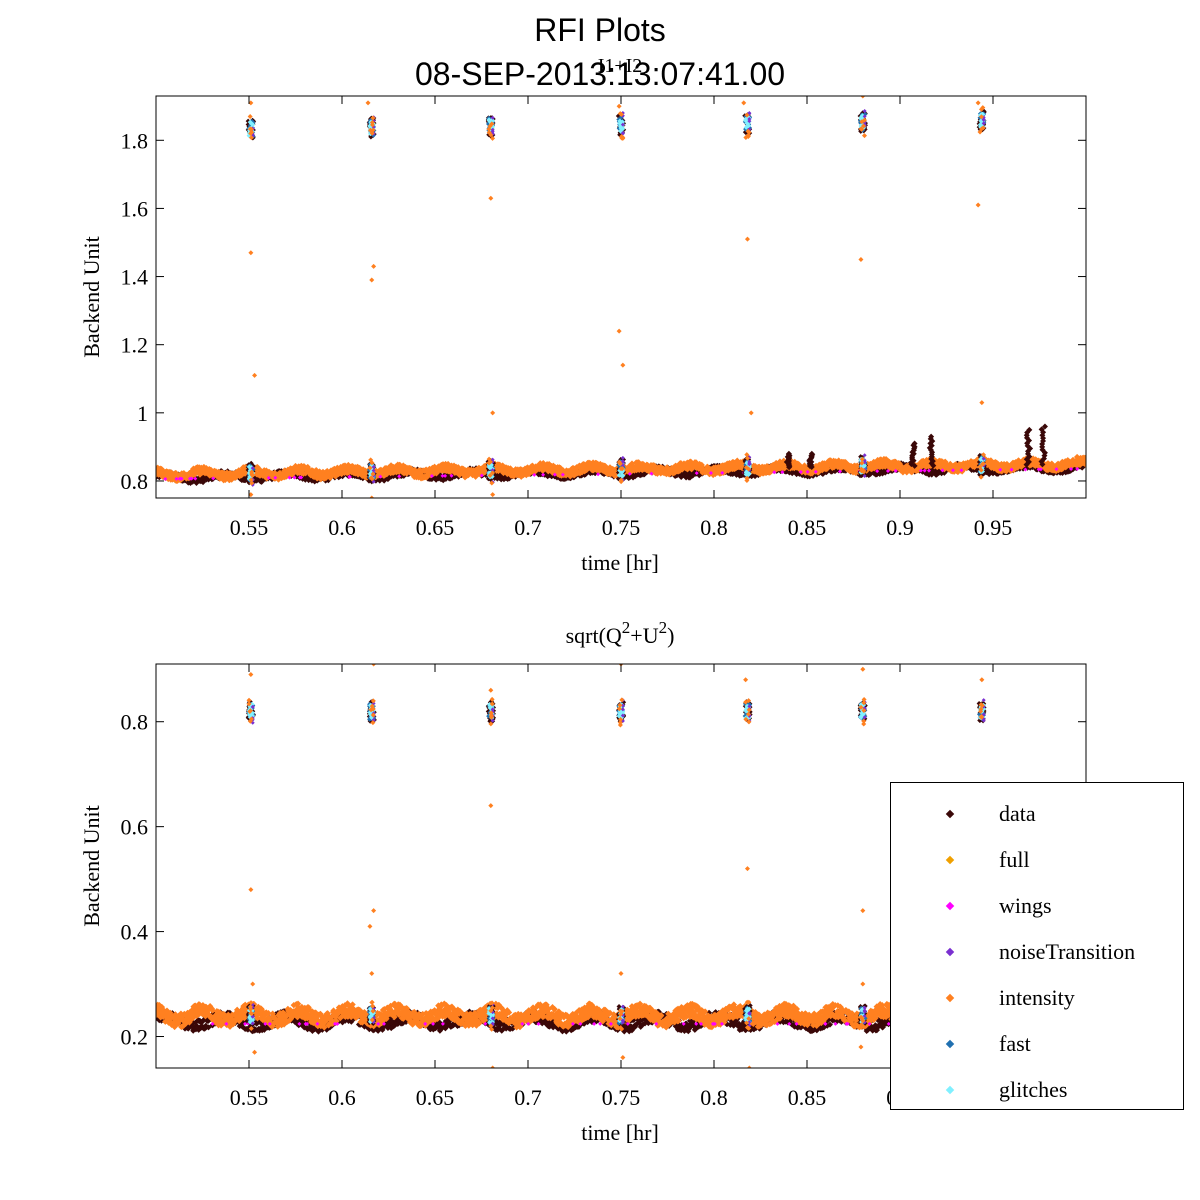  Describe the element at coordinates (644, 635) in the screenshot. I see `chart-2-title-part2: +U` at that location.